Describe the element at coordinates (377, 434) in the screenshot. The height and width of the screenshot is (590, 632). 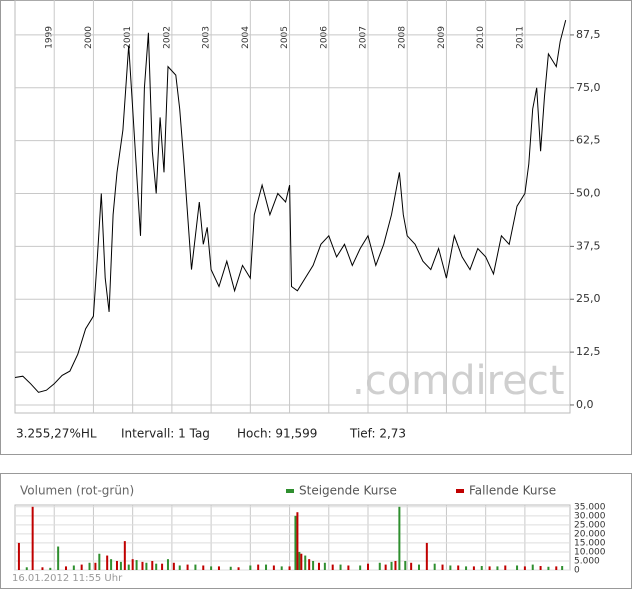
I see `info-low: Tief: 2,73` at that location.